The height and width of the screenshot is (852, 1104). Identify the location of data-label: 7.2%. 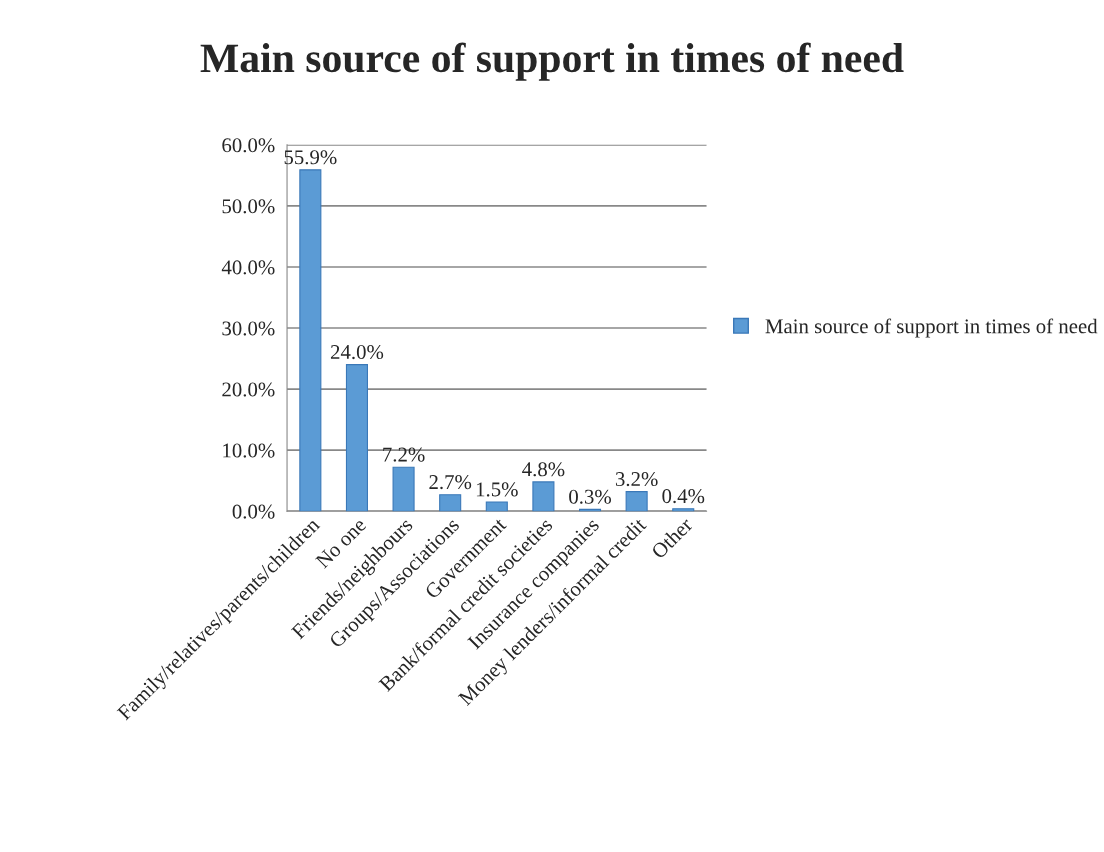
(404, 454).